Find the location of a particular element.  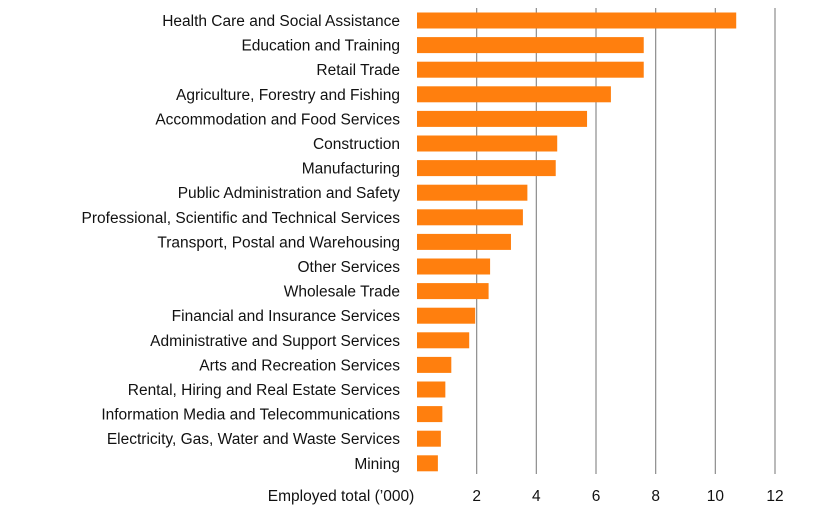

category-label: Transport, Postal and Warehousing is located at coordinates (278, 242).